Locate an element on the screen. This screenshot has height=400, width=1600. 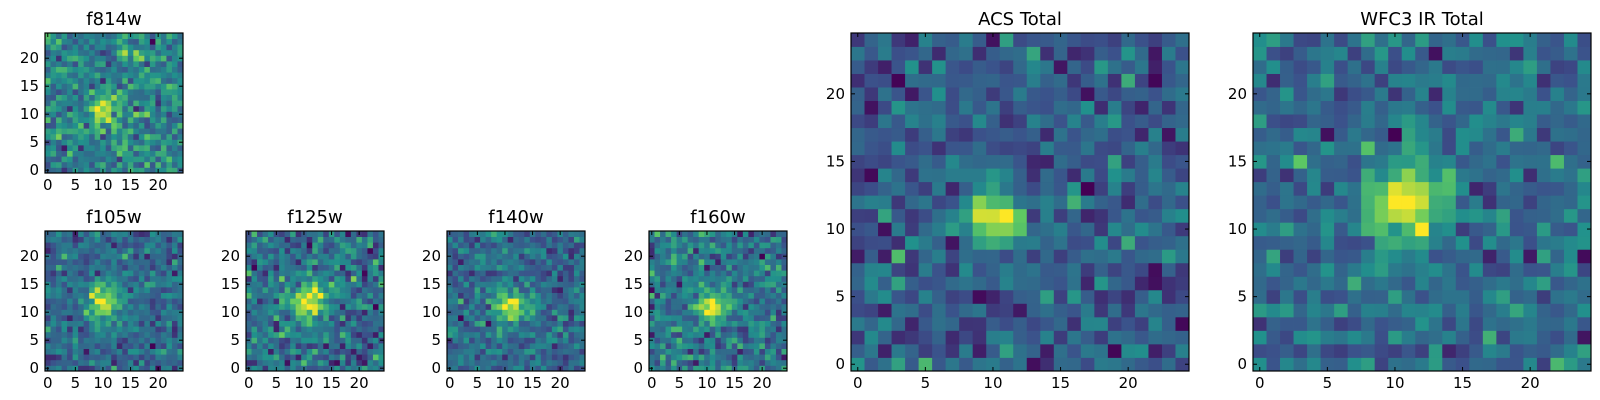
y-tick-label: 10 is located at coordinates (230, 312).